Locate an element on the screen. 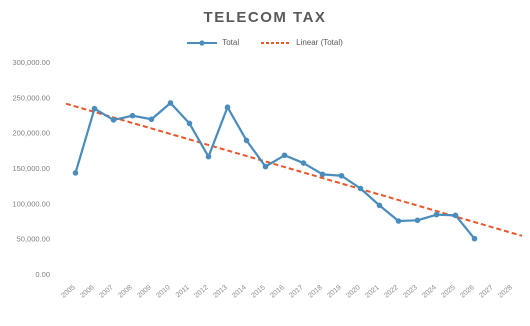 The image size is (530, 326). x-tick-label: 2024 is located at coordinates (429, 291).